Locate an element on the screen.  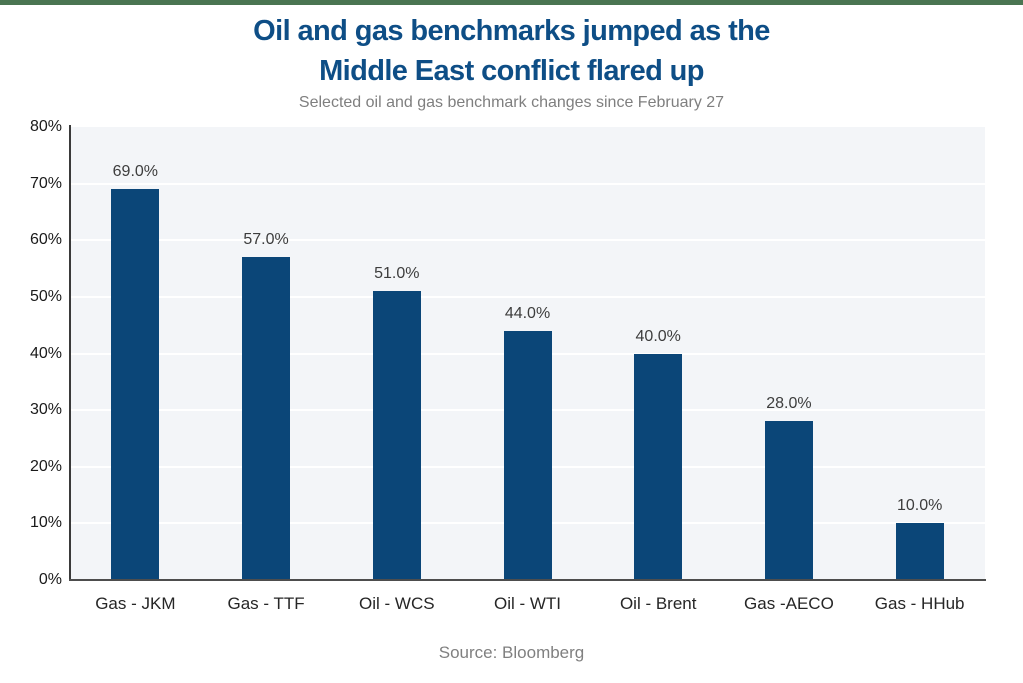
y-tick-label: 30% is located at coordinates (45, 410).